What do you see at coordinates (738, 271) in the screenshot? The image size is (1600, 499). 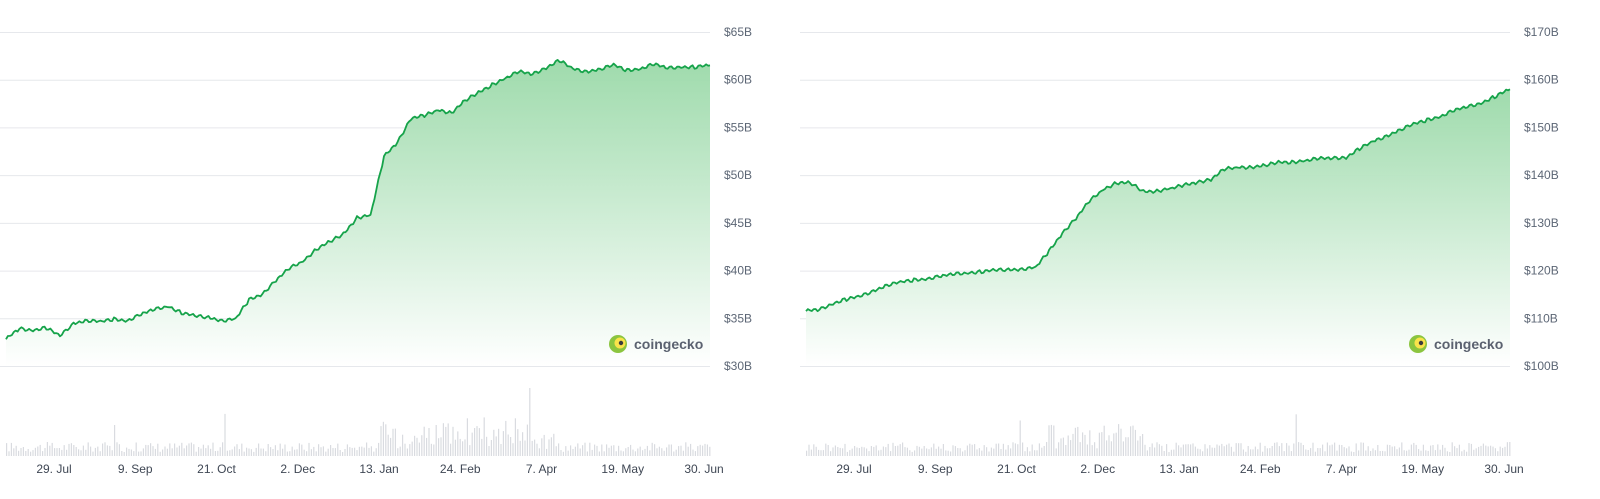 I see `y-tick-label: $40B` at bounding box center [738, 271].